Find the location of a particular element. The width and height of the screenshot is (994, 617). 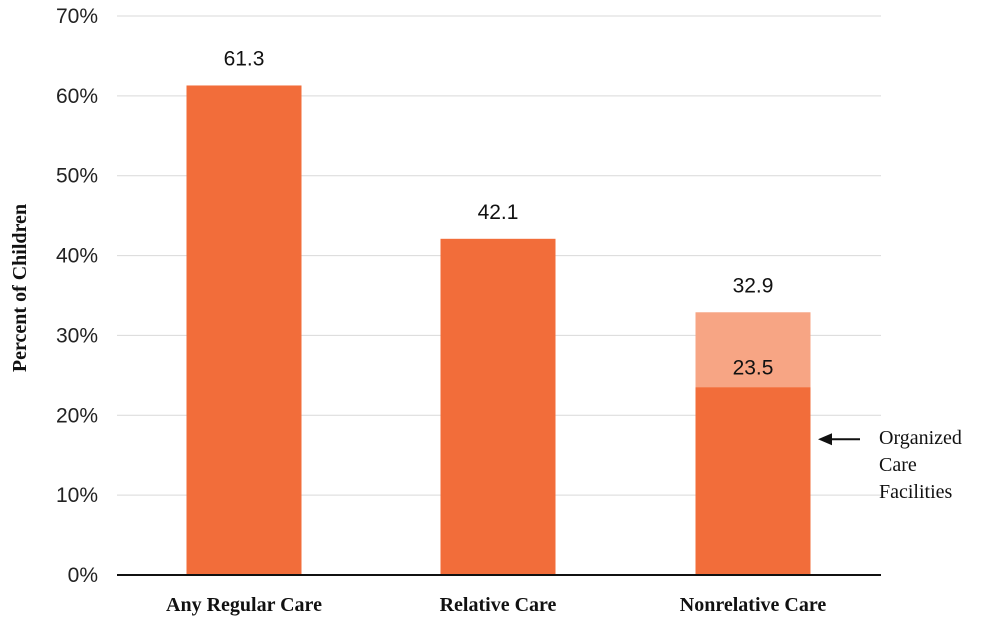

bar-value-label: 42.1 is located at coordinates (498, 212).